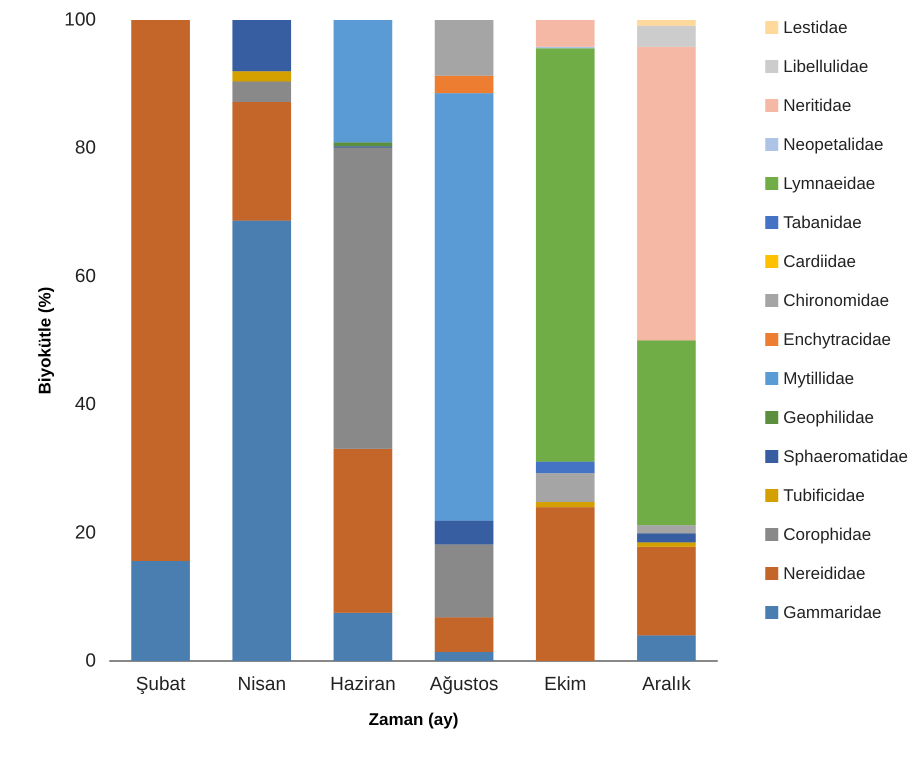 The width and height of the screenshot is (921, 759). Describe the element at coordinates (815, 27) in the screenshot. I see `legend-label: Lestidae` at that location.